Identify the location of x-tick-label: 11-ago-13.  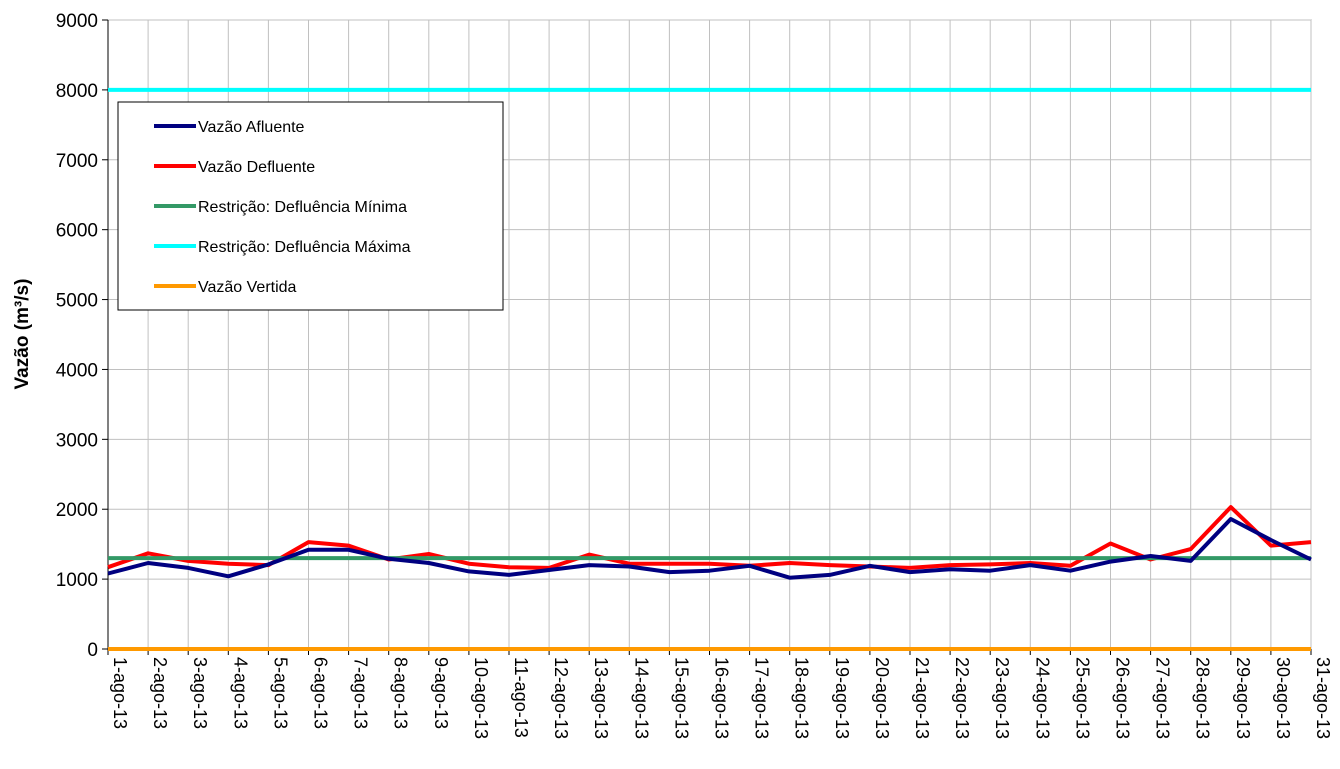
(521, 697).